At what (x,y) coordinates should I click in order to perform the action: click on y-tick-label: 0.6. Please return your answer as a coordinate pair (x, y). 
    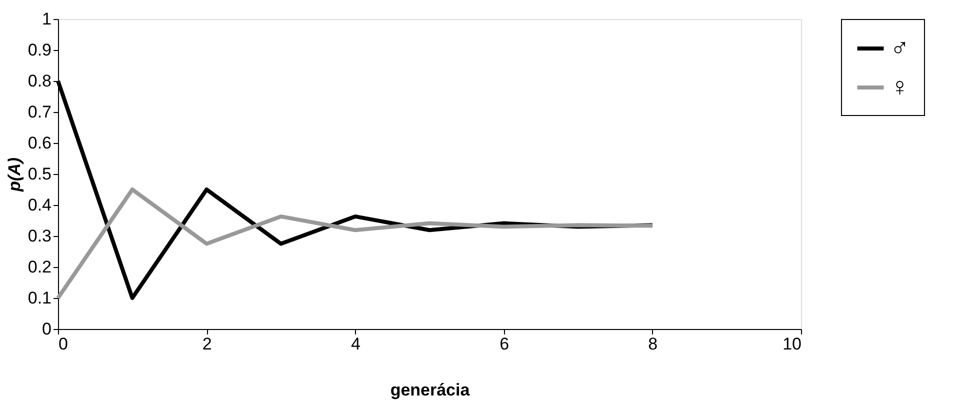
    Looking at the image, I should click on (40, 143).